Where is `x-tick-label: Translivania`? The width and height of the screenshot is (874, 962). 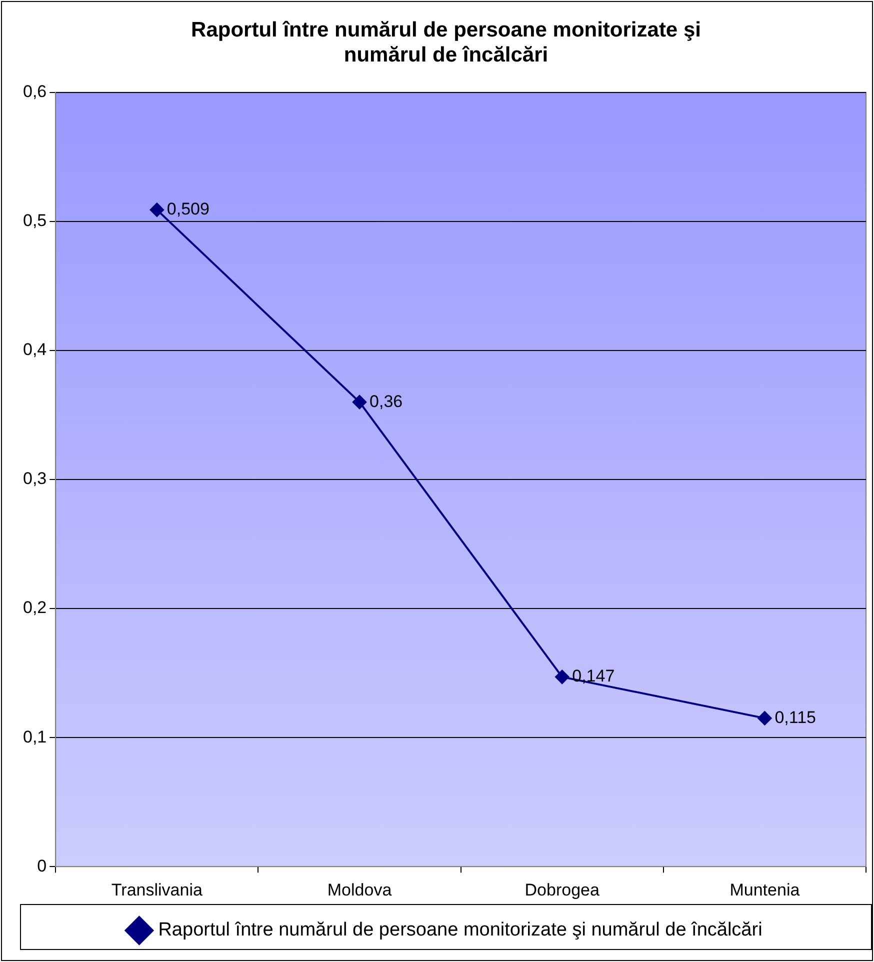
x-tick-label: Translivania is located at coordinates (157, 890).